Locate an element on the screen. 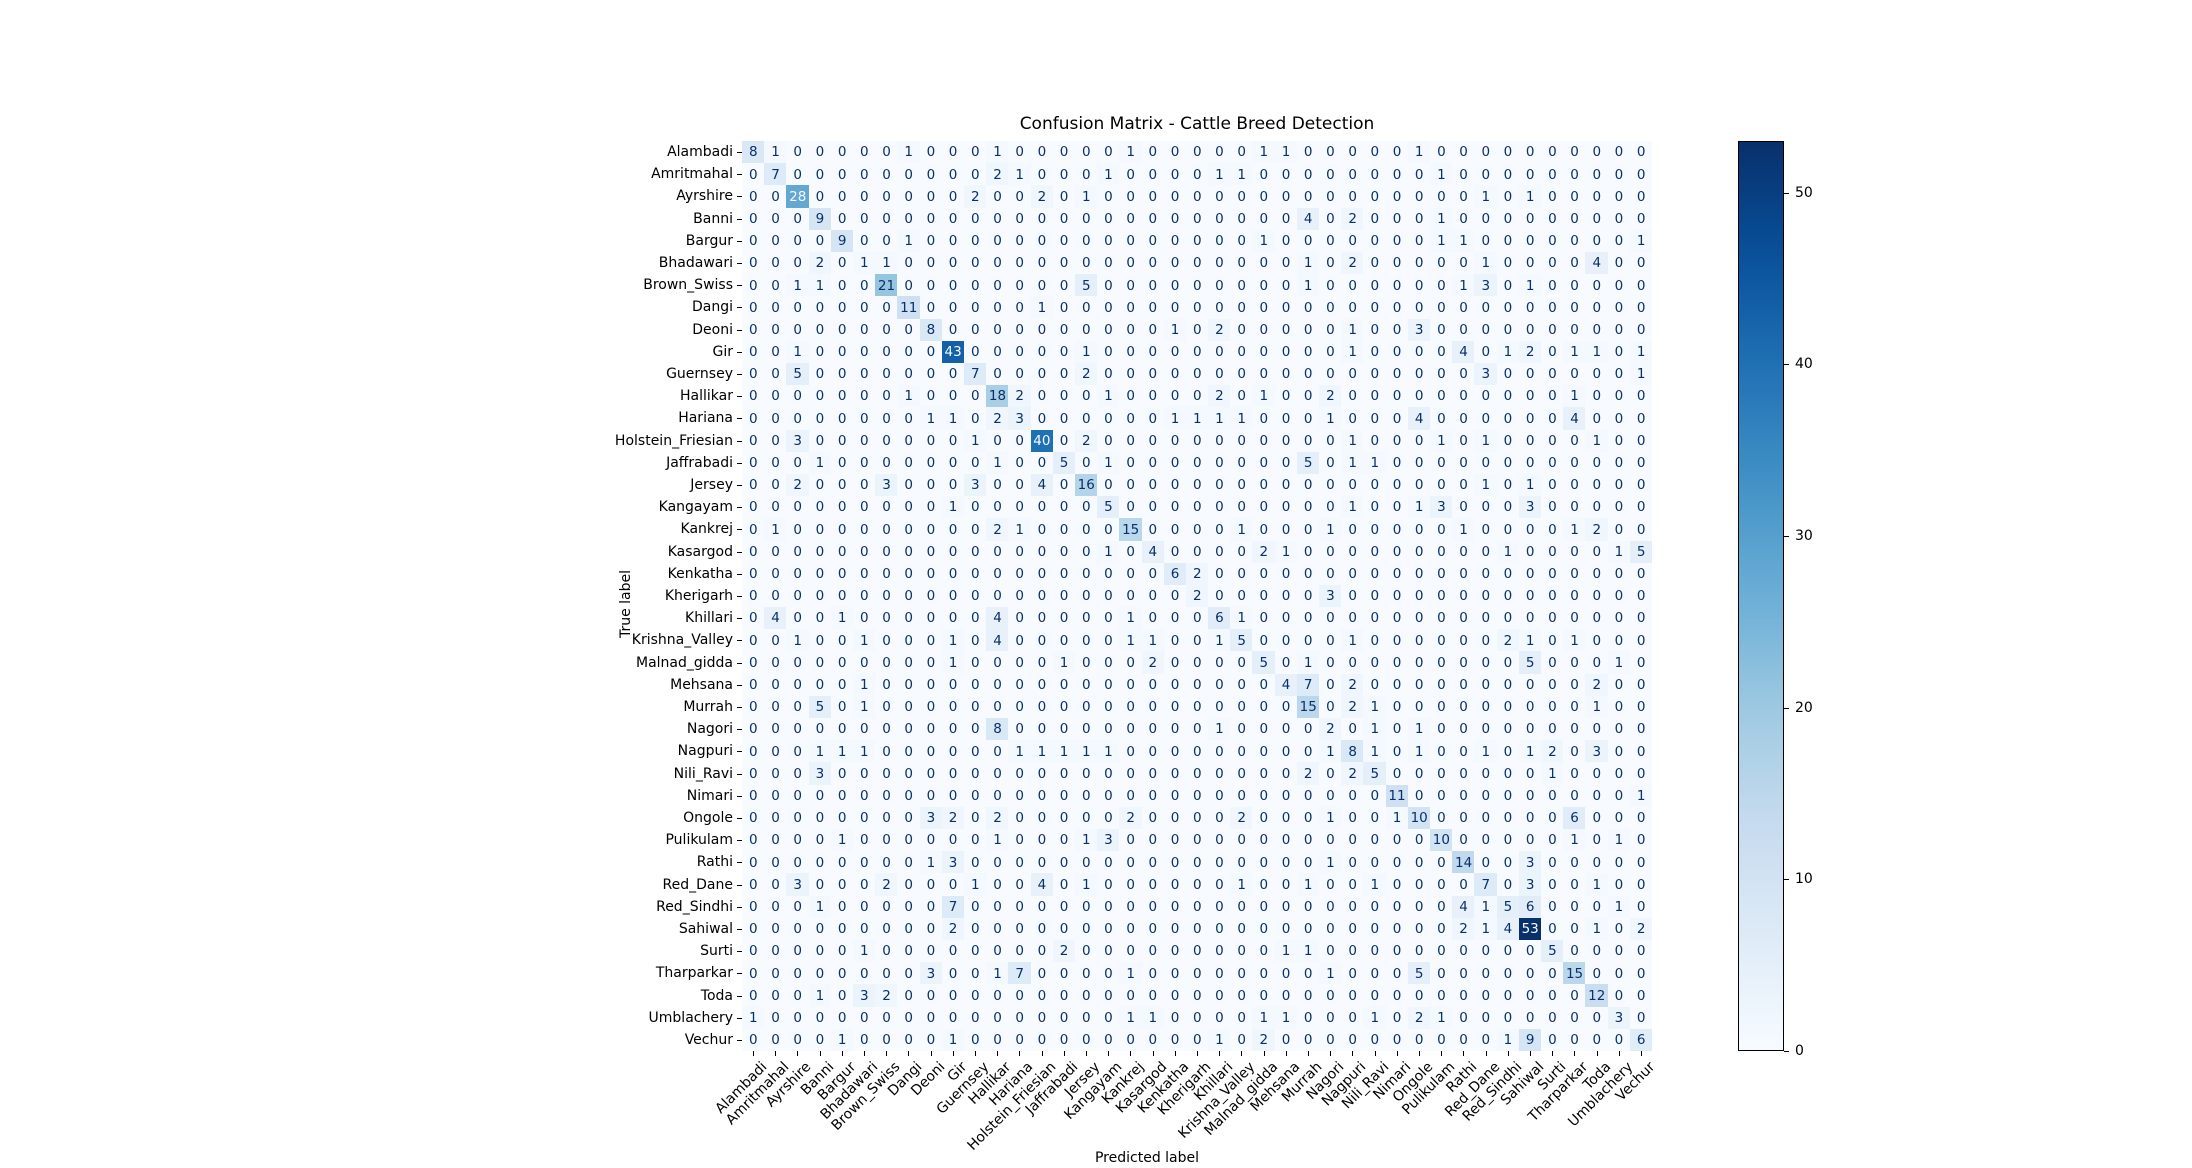 The image size is (2192, 1168). y-tick-label: Ayrshire is located at coordinates (704, 196).